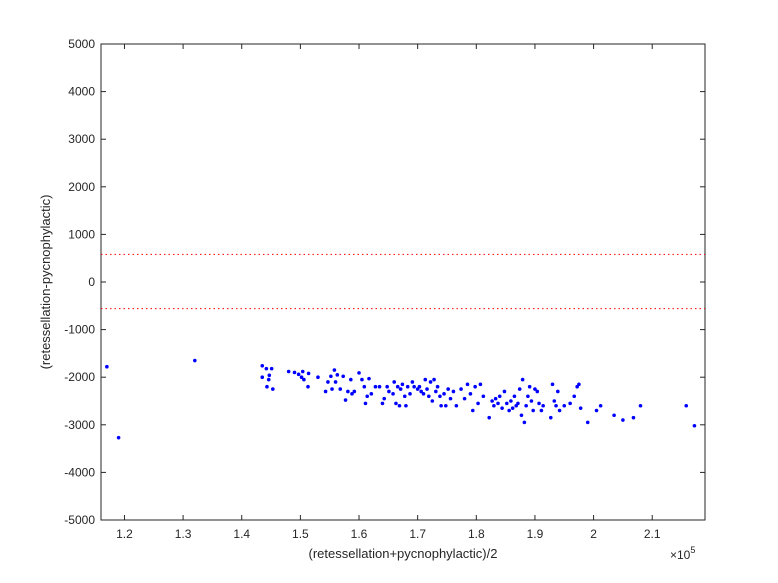  Describe the element at coordinates (91, 282) in the screenshot. I see `y-tick-label: 0` at that location.